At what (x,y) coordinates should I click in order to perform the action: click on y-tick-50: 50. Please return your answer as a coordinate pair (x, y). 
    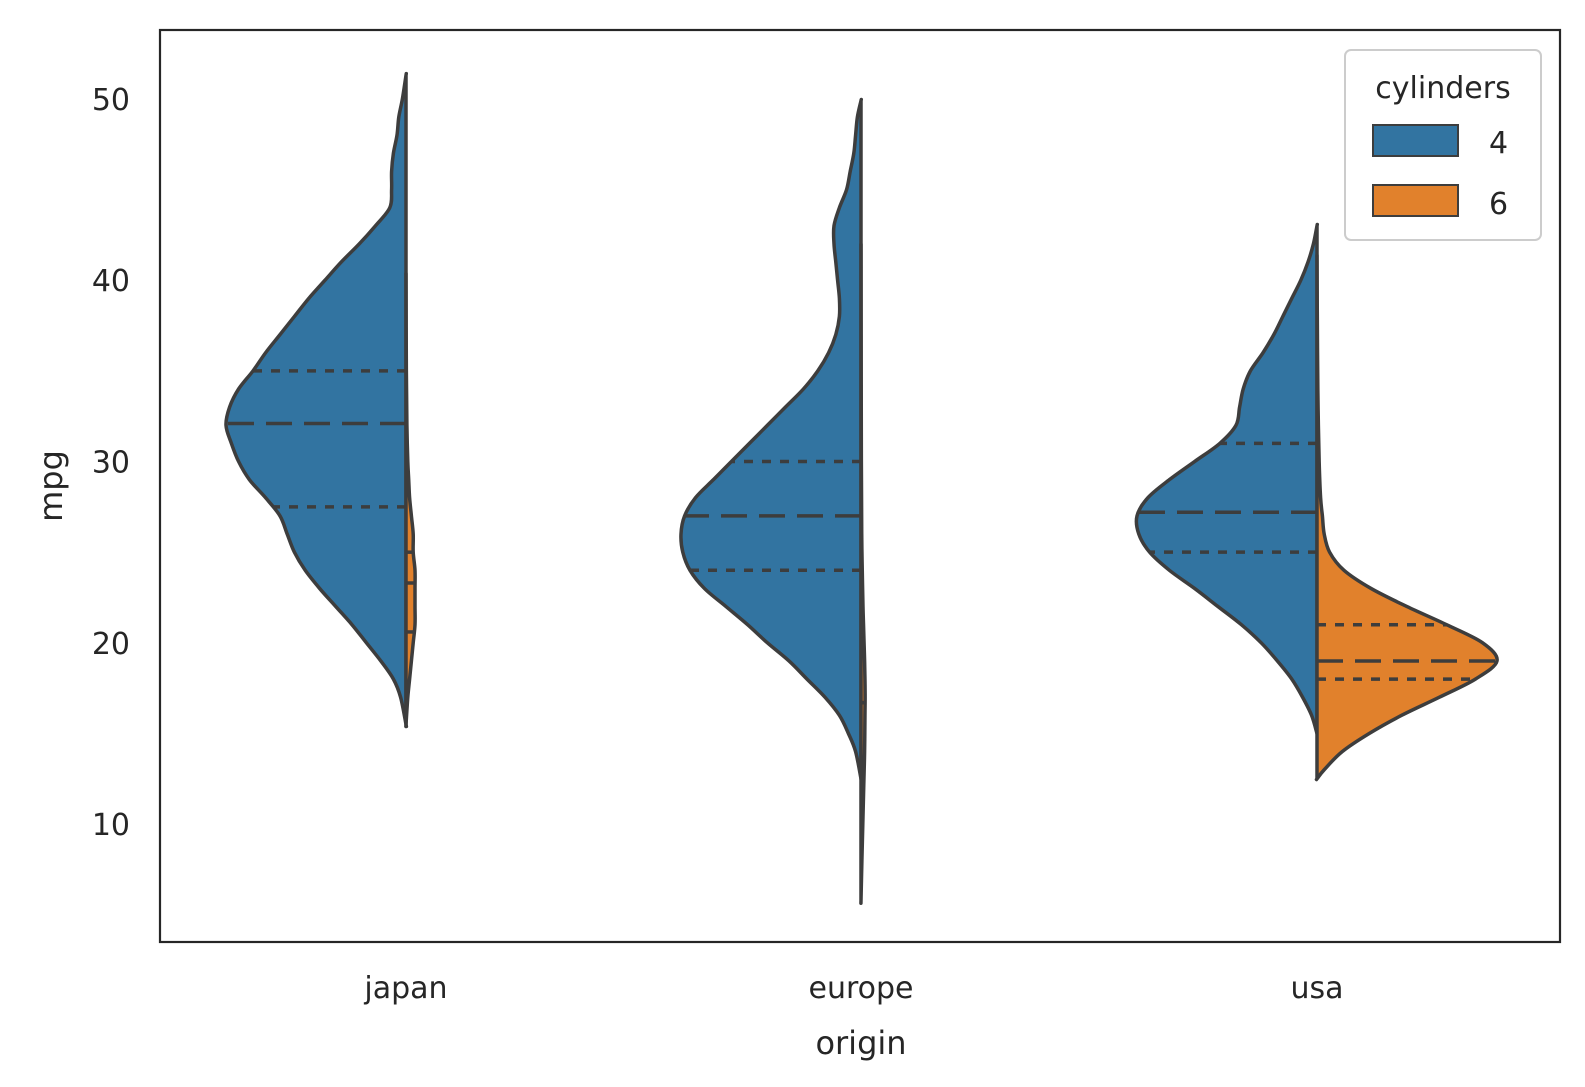
    Looking at the image, I should click on (111, 100).